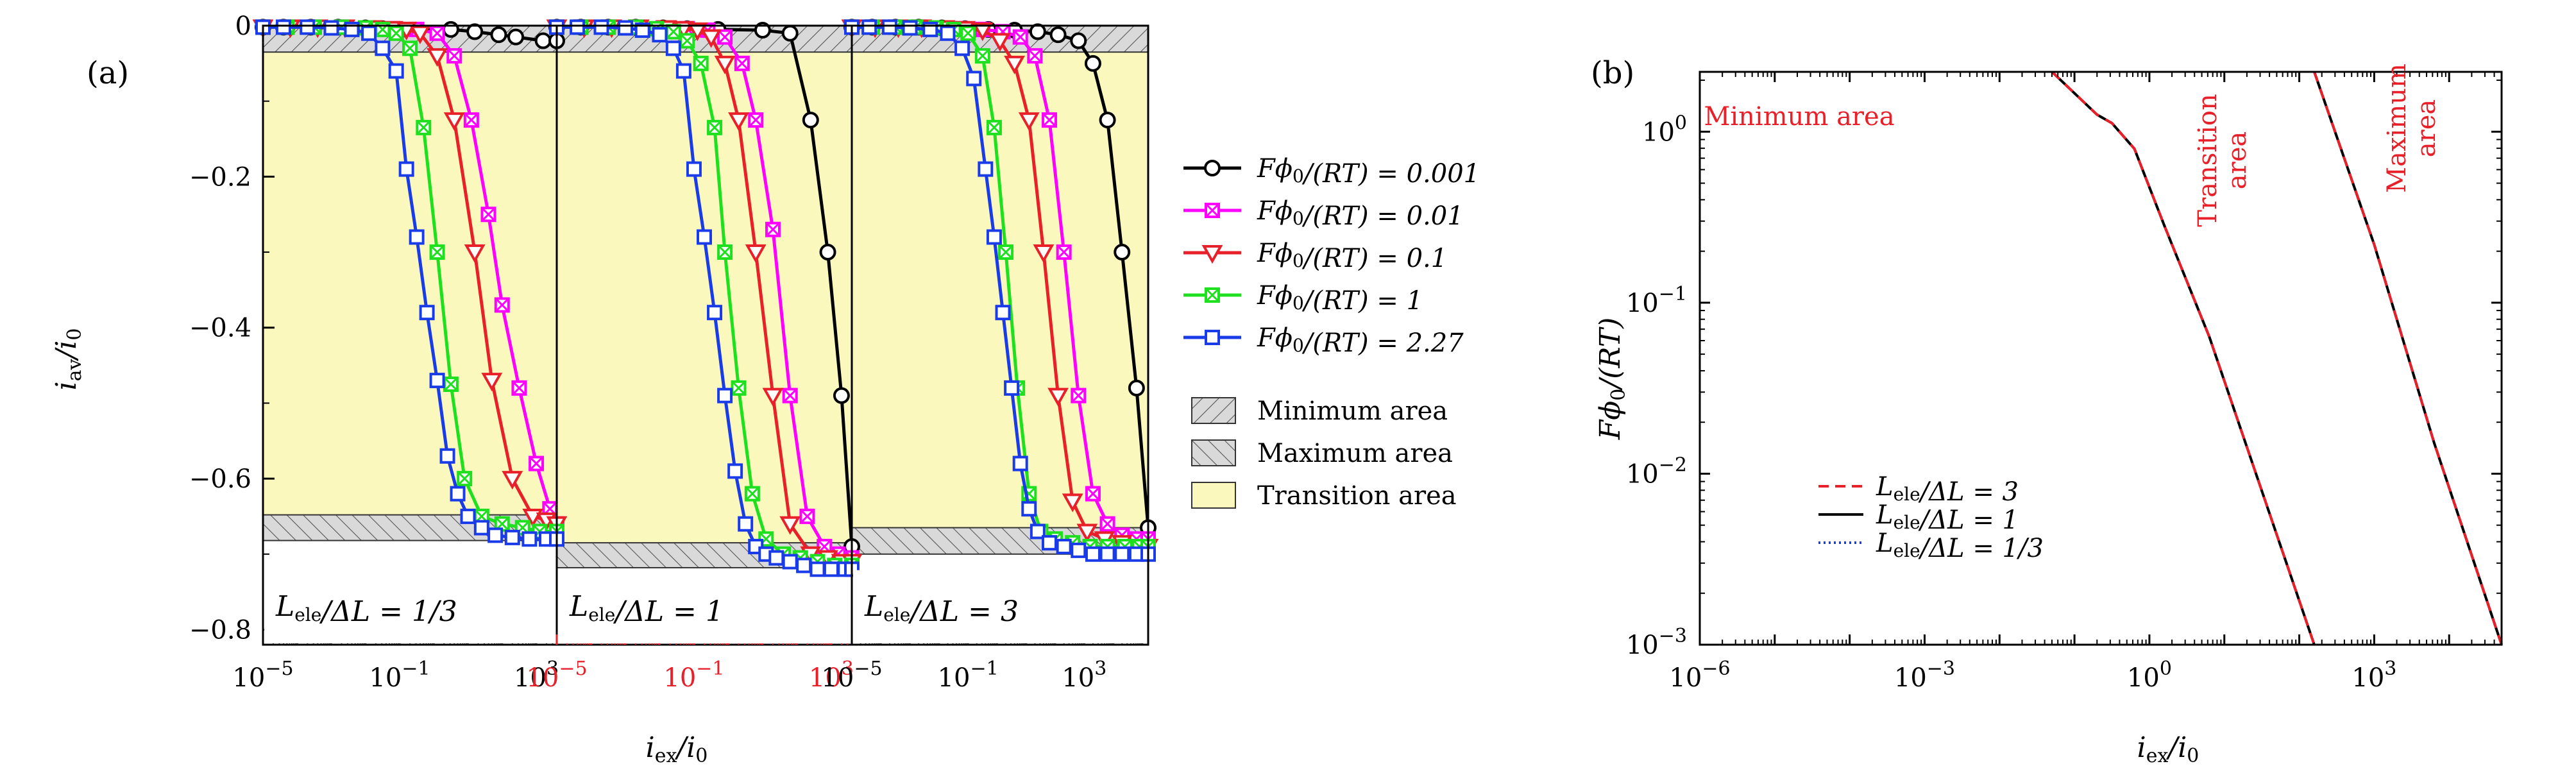  Describe the element at coordinates (2222, 160) in the screenshot. I see `annotation-transition-area: Transitionarea` at that location.